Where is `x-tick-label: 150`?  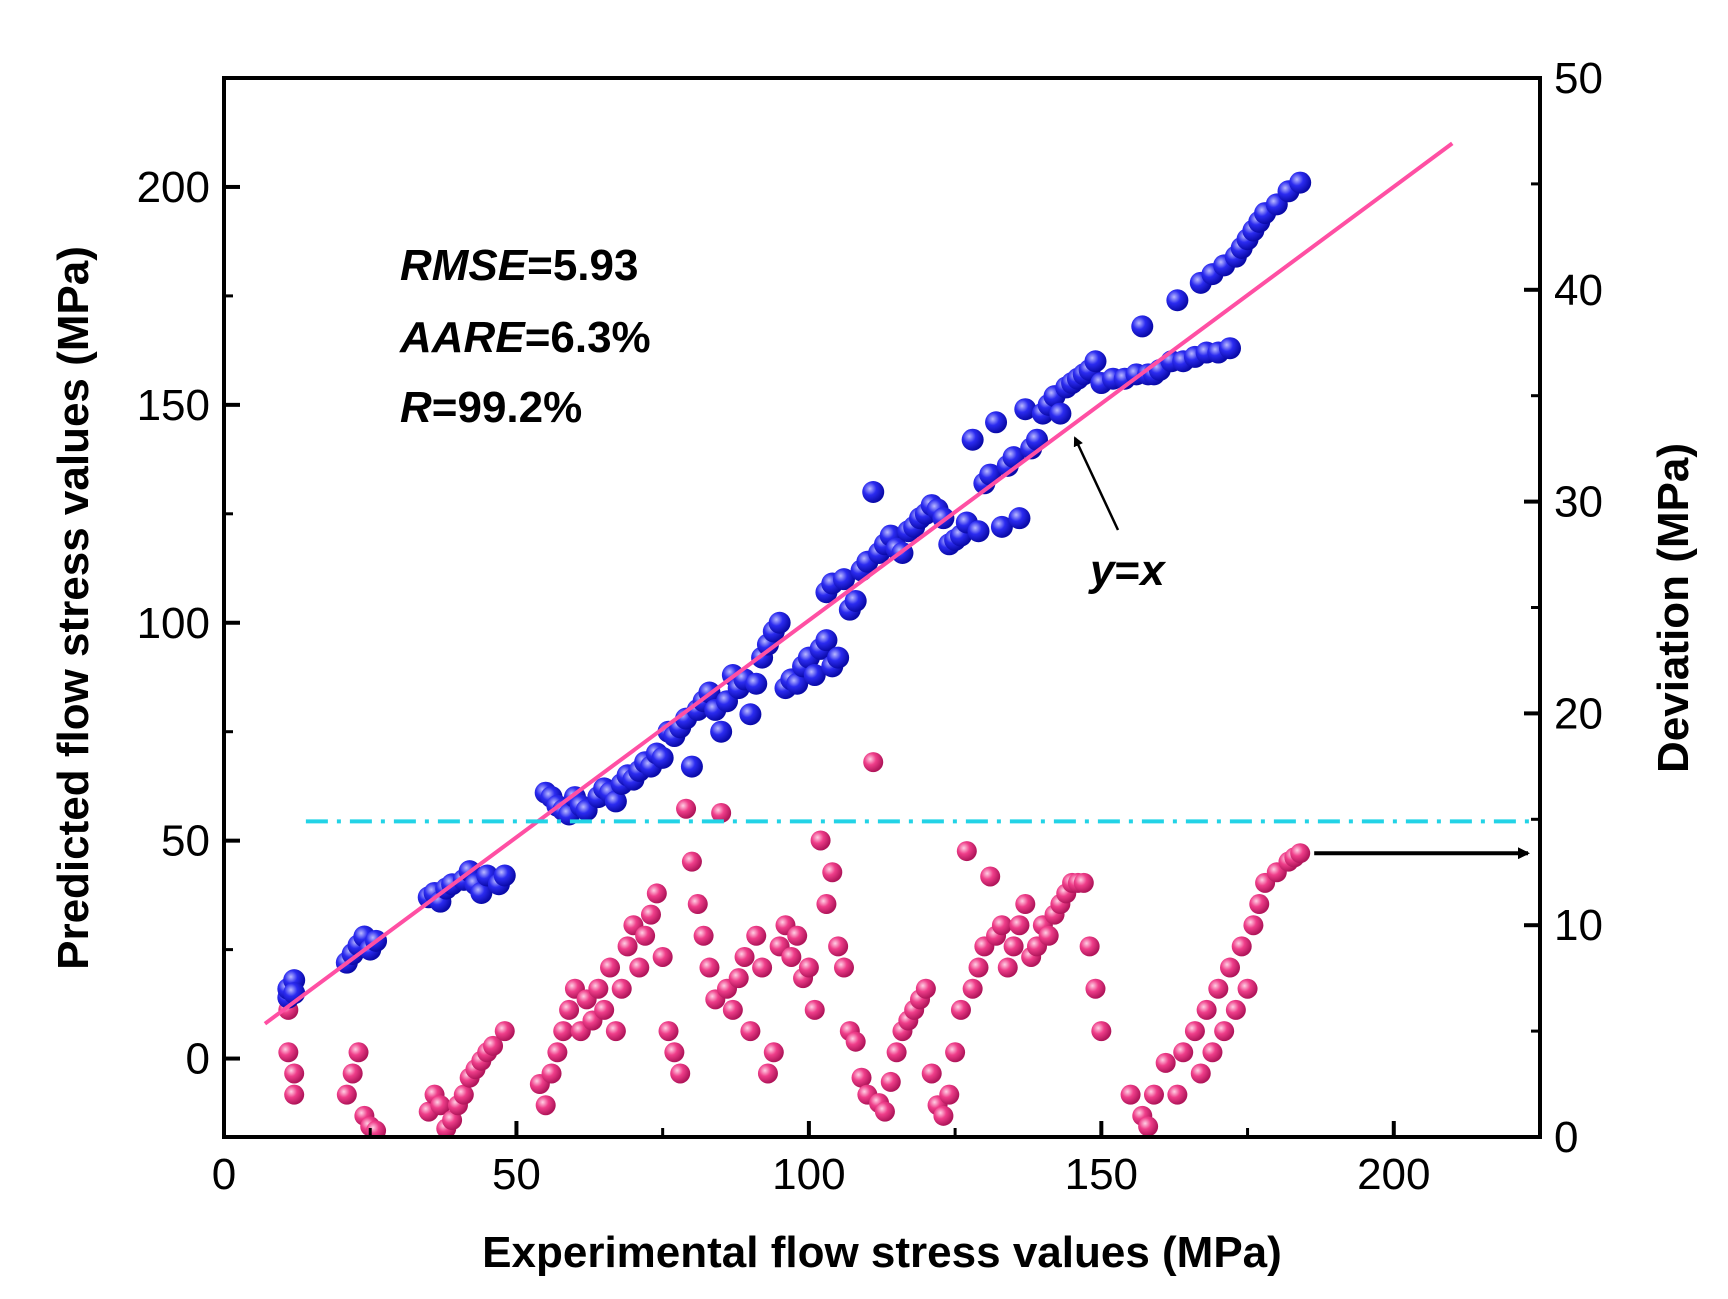 x-tick-label: 150 is located at coordinates (1101, 1174).